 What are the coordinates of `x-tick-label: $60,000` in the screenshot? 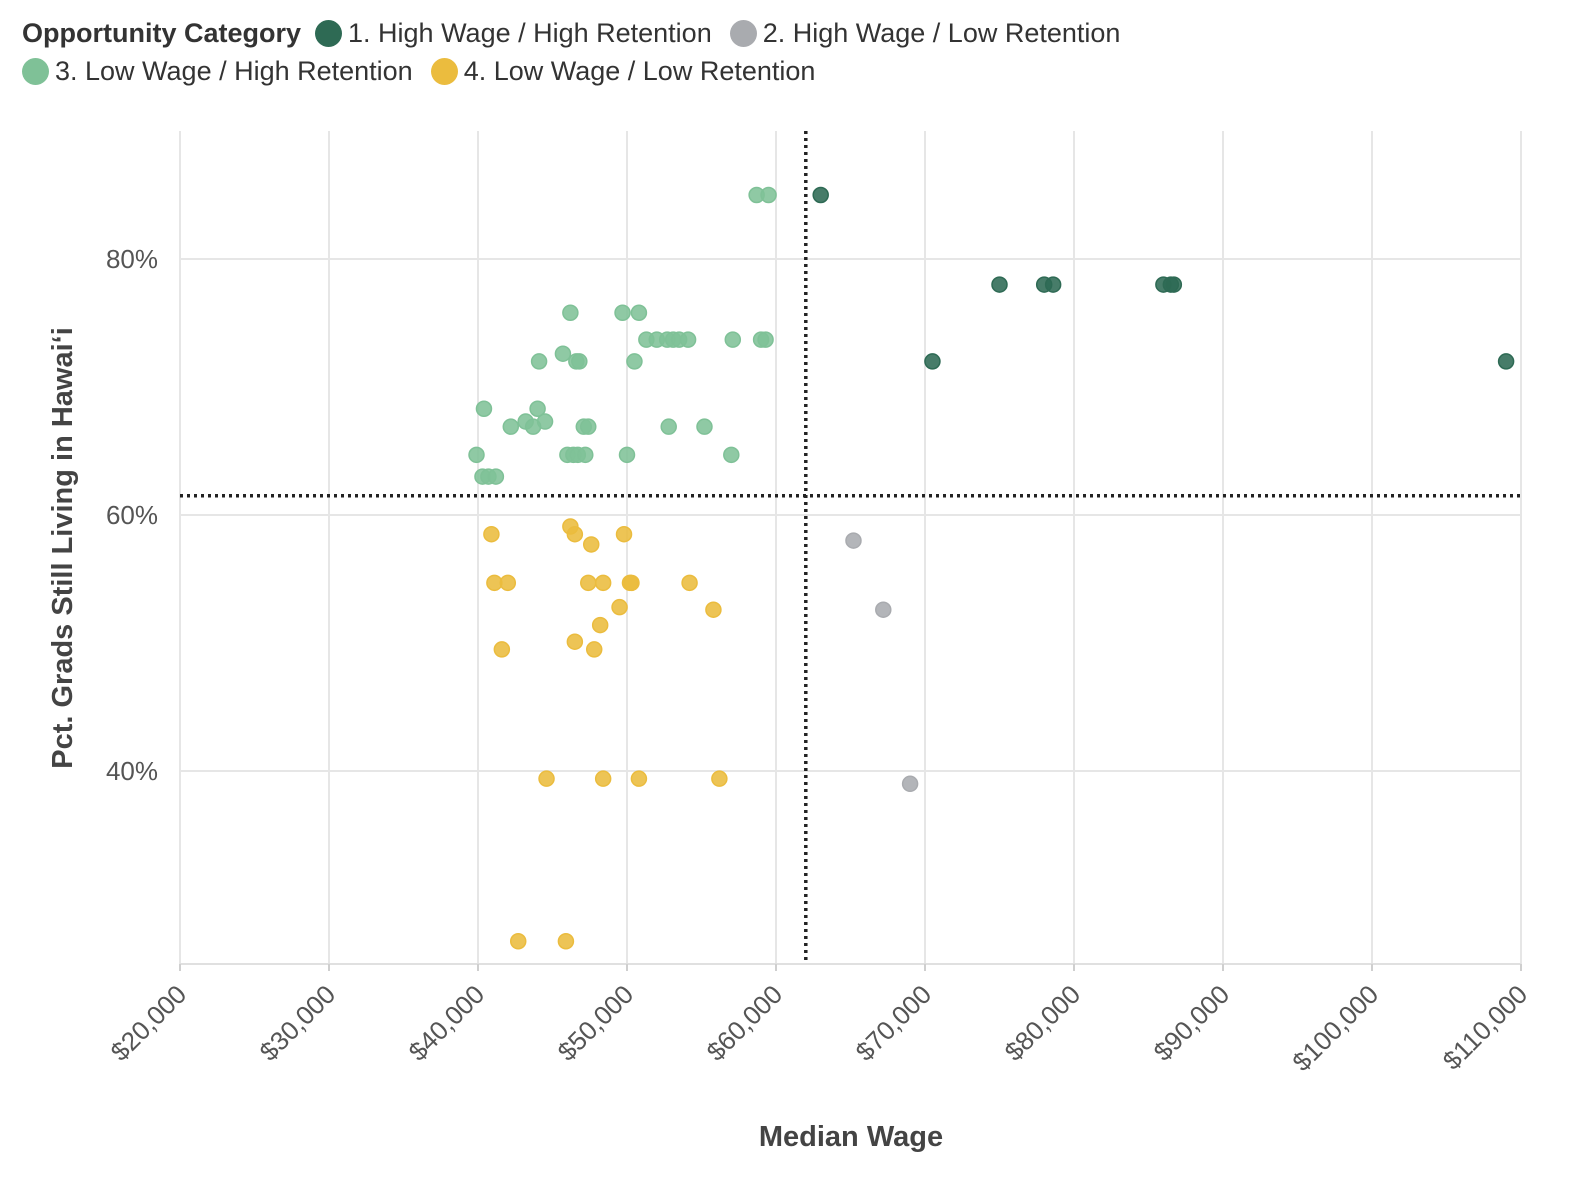 It's located at (745, 1023).